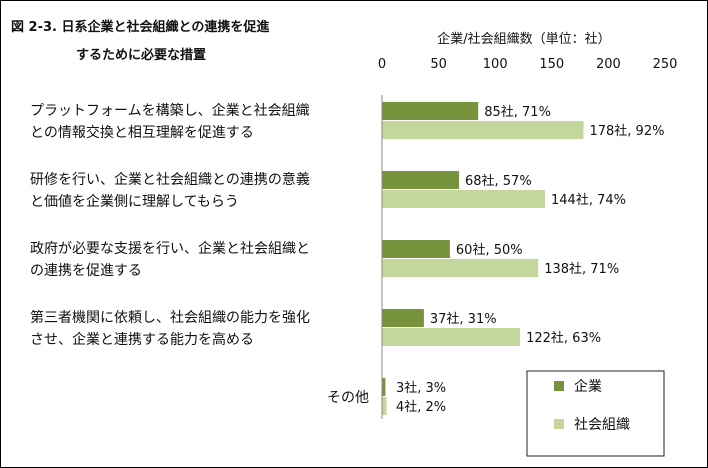 This screenshot has height=468, width=708. What do you see at coordinates (170, 110) in the screenshot?
I see `category-label: プラットフォームを構築し、企業と社会組織` at bounding box center [170, 110].